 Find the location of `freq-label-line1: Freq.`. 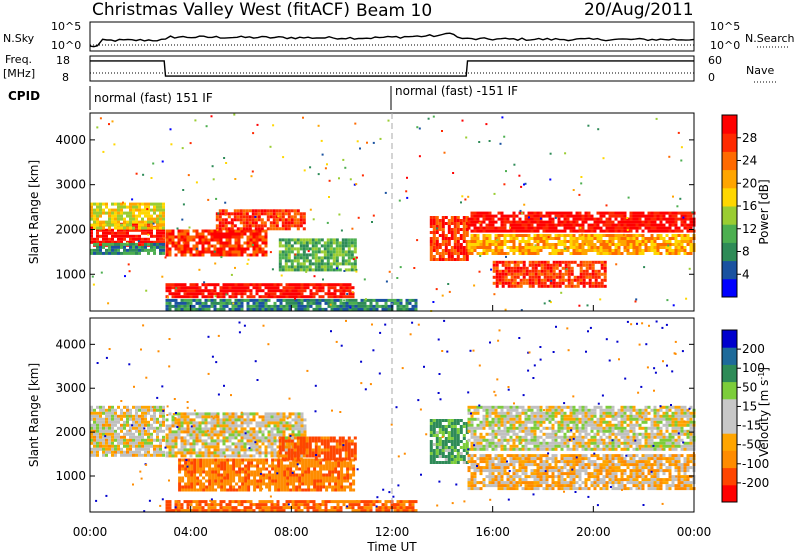

freq-label-line1: Freq. is located at coordinates (18, 59).